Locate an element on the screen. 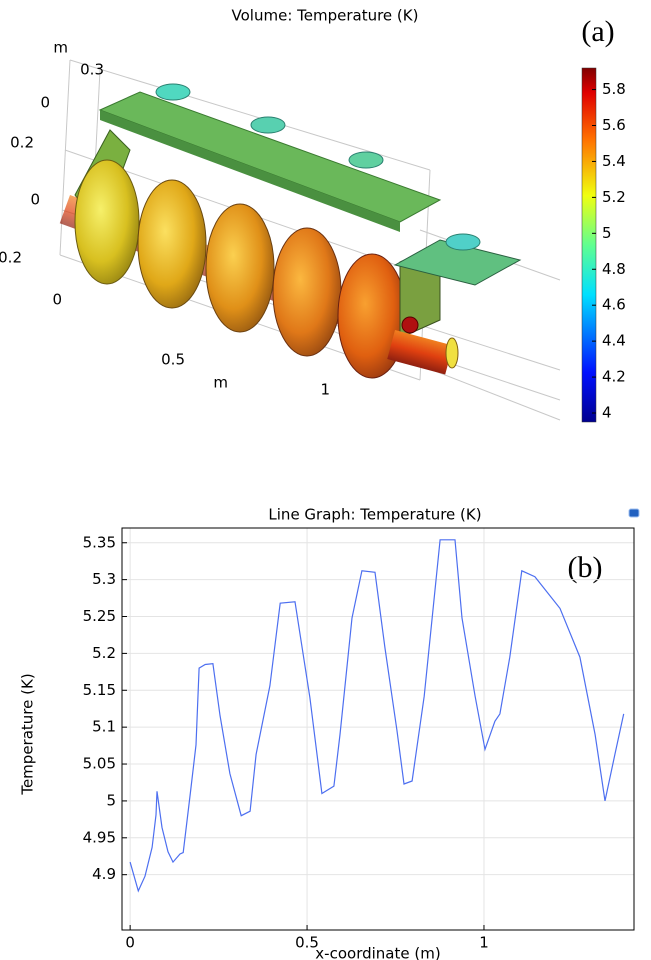  y-axis-label: Temperature (K) is located at coordinates (28, 734).